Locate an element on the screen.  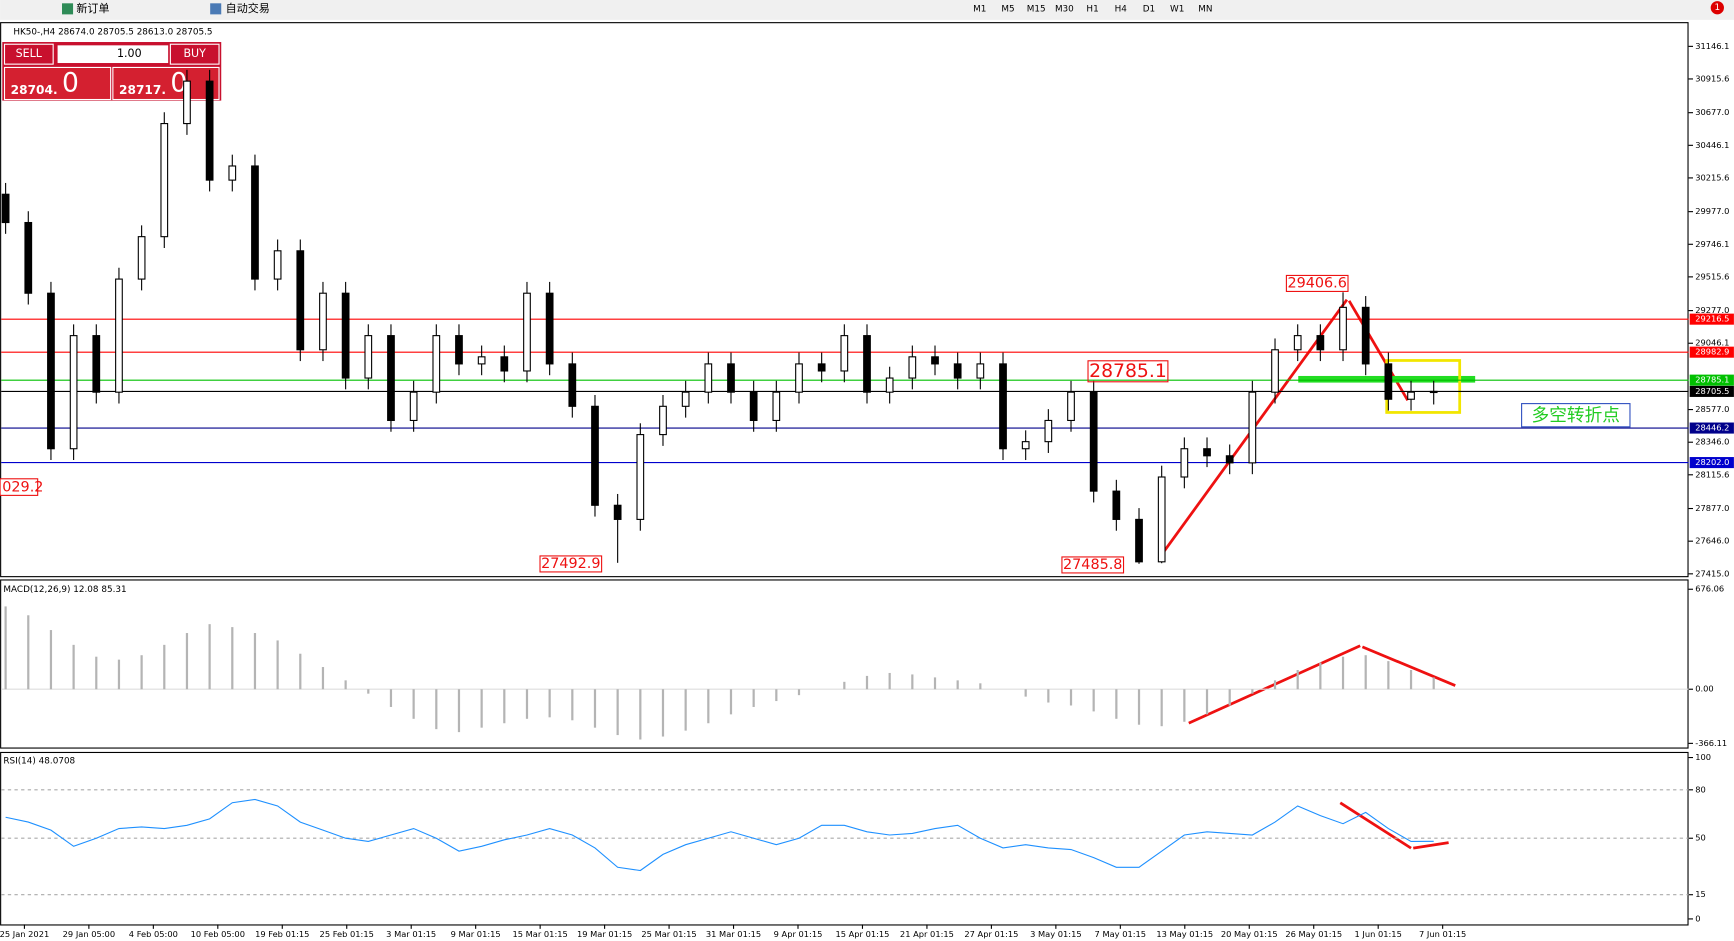
lots: 1.00 is located at coordinates (129, 53).